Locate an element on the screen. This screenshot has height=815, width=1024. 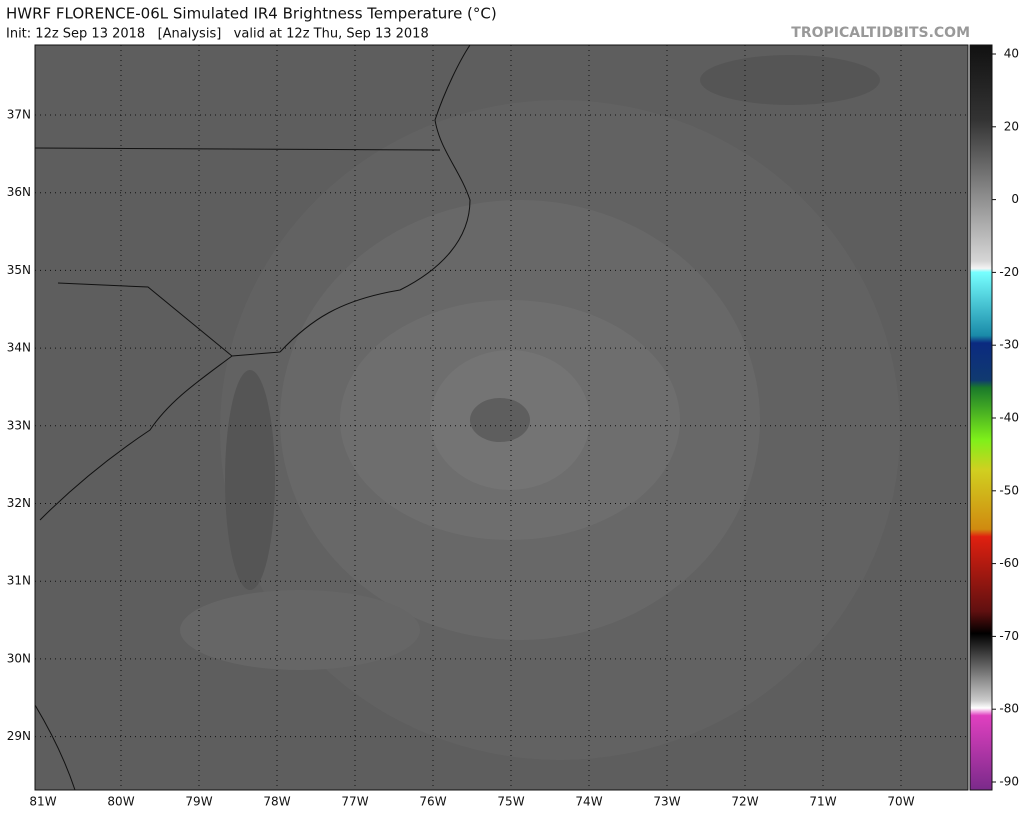
lon-label: 74W is located at coordinates (588, 802).